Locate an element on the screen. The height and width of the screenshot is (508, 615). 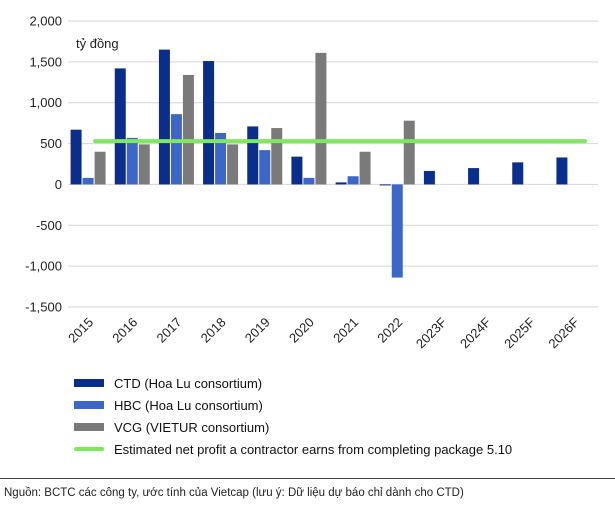
bar-vcg-2019 is located at coordinates (277, 156).